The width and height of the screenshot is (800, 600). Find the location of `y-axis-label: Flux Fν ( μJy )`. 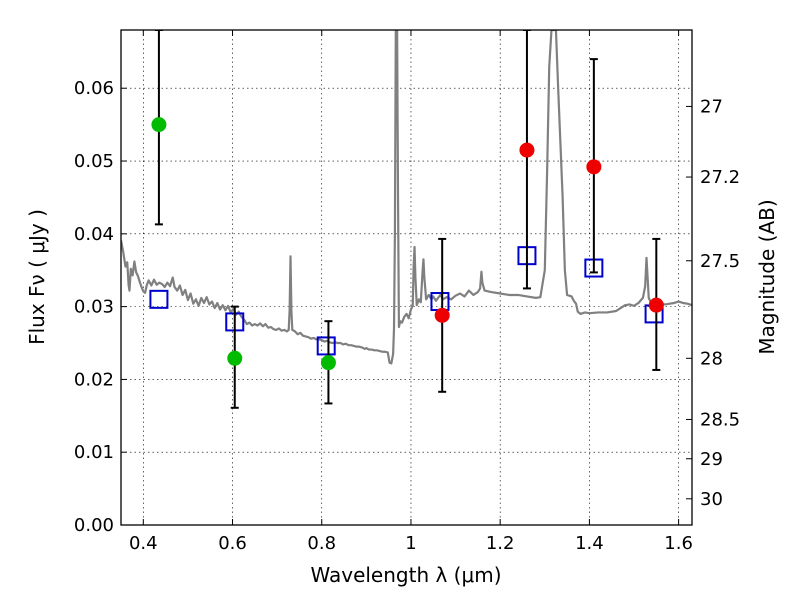

y-axis-label: Flux Fν ( μJy ) is located at coordinates (37, 277).